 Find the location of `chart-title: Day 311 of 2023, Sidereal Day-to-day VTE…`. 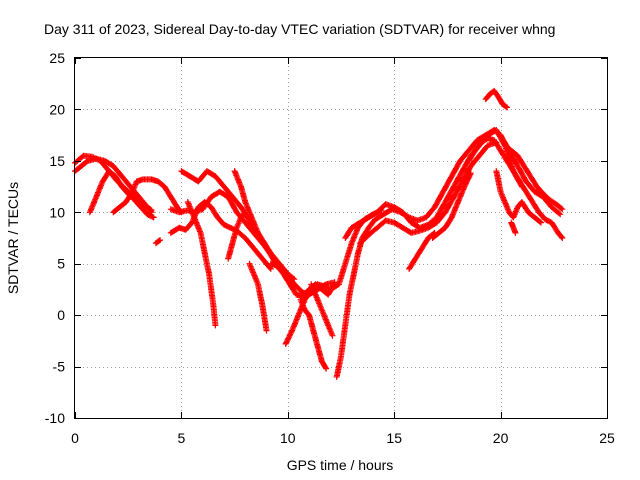

chart-title: Day 311 of 2023, Sidereal Day-to-day VTE… is located at coordinates (299, 29).